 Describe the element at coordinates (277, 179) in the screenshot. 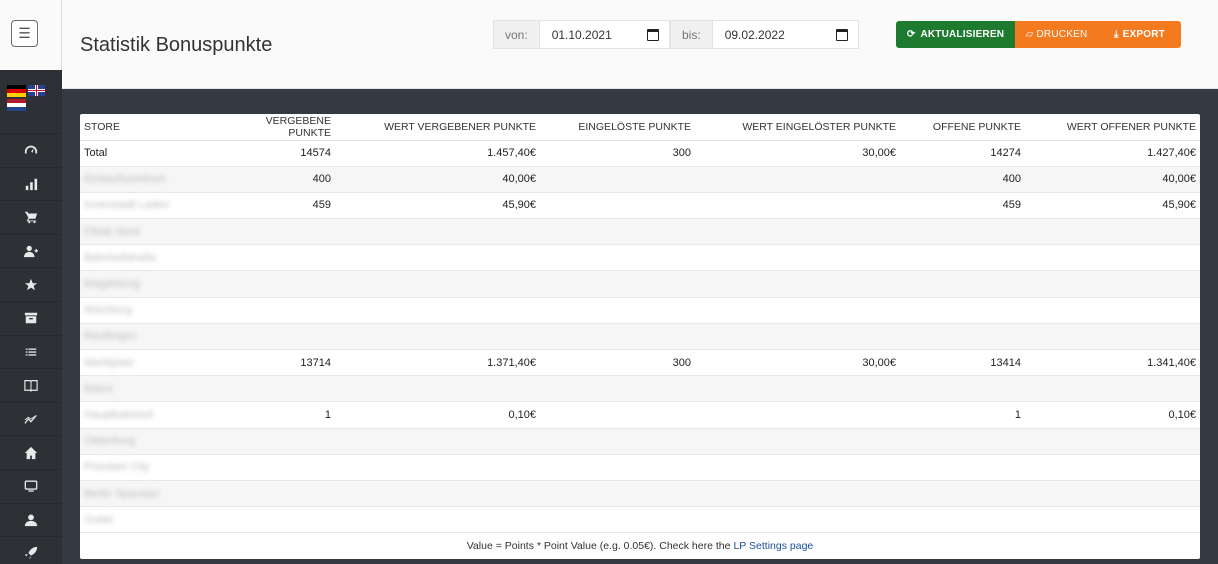

I see `table-cell-given: 400` at that location.